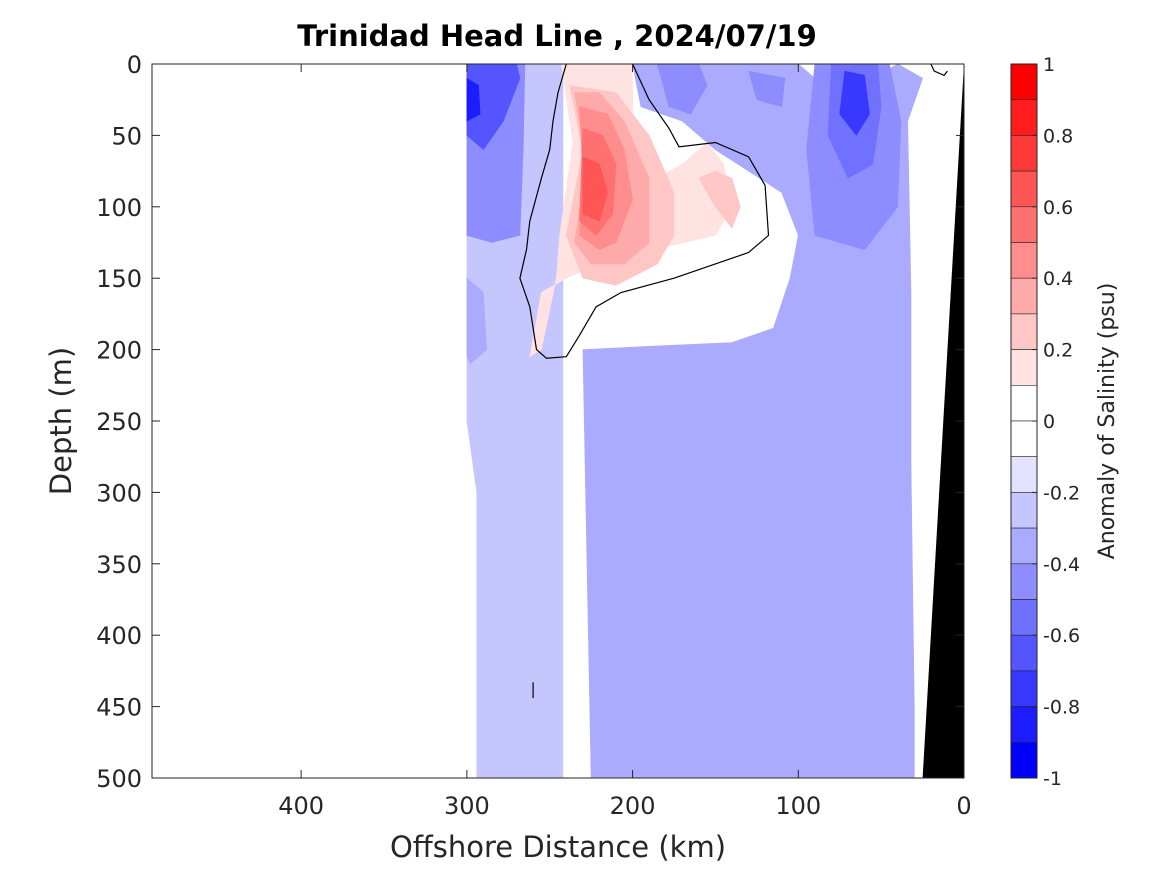 This screenshot has width=1167, height=875. I want to click on x-tick-label: 300, so click(467, 806).